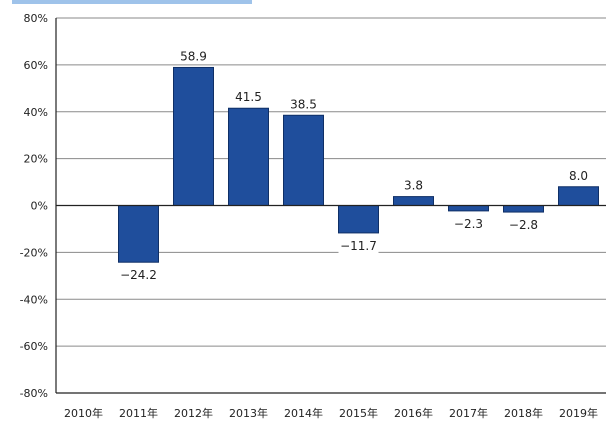  Describe the element at coordinates (413, 186) in the screenshot. I see `data-label: 3.8` at that location.